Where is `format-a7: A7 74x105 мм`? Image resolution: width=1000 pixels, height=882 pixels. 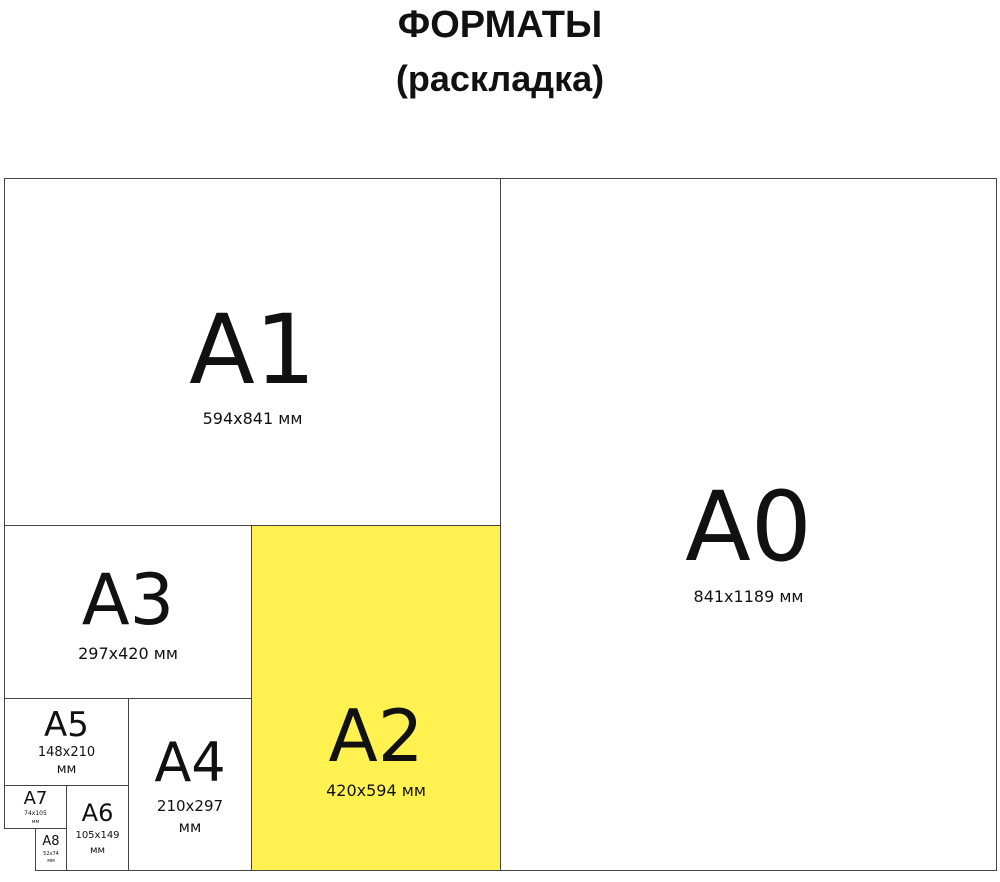 format-a7: A7 74x105 мм is located at coordinates (35, 807).